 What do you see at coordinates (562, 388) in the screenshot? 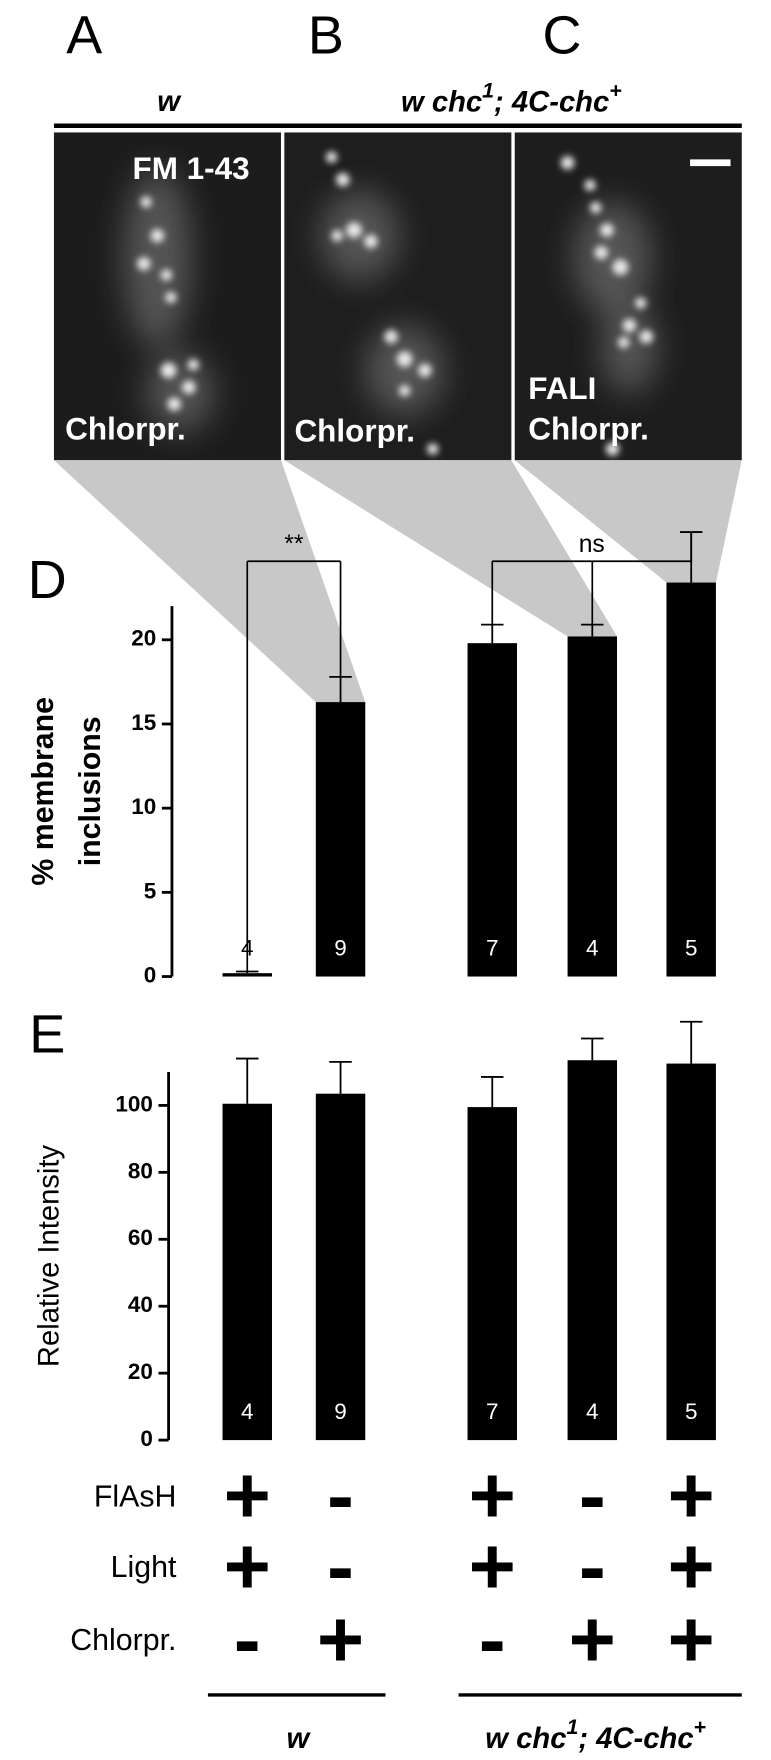
I see `image-label: FALI` at bounding box center [562, 388].